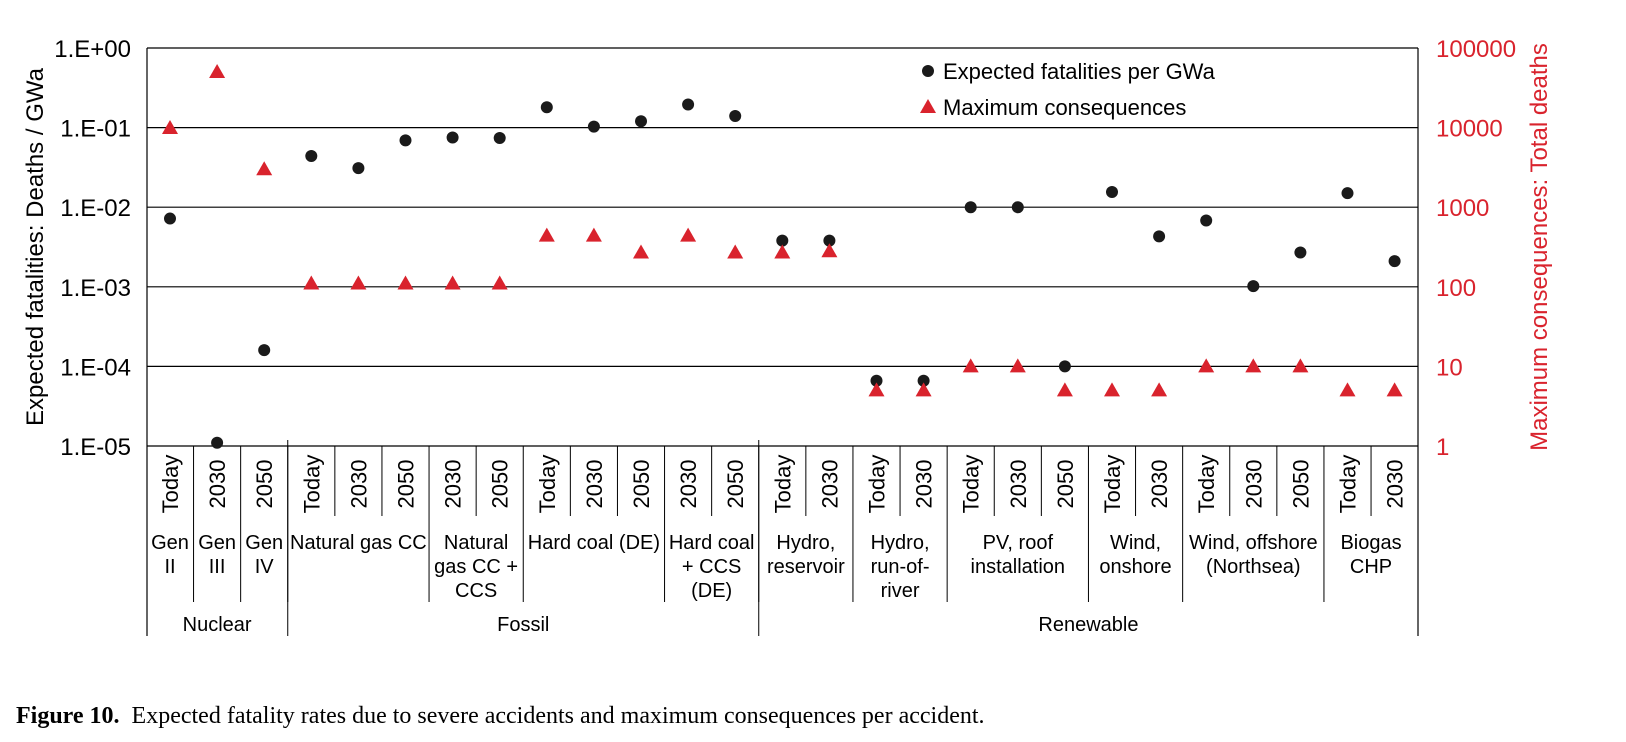  What do you see at coordinates (217, 567) in the screenshot?
I see `technology-group-label: III` at bounding box center [217, 567].